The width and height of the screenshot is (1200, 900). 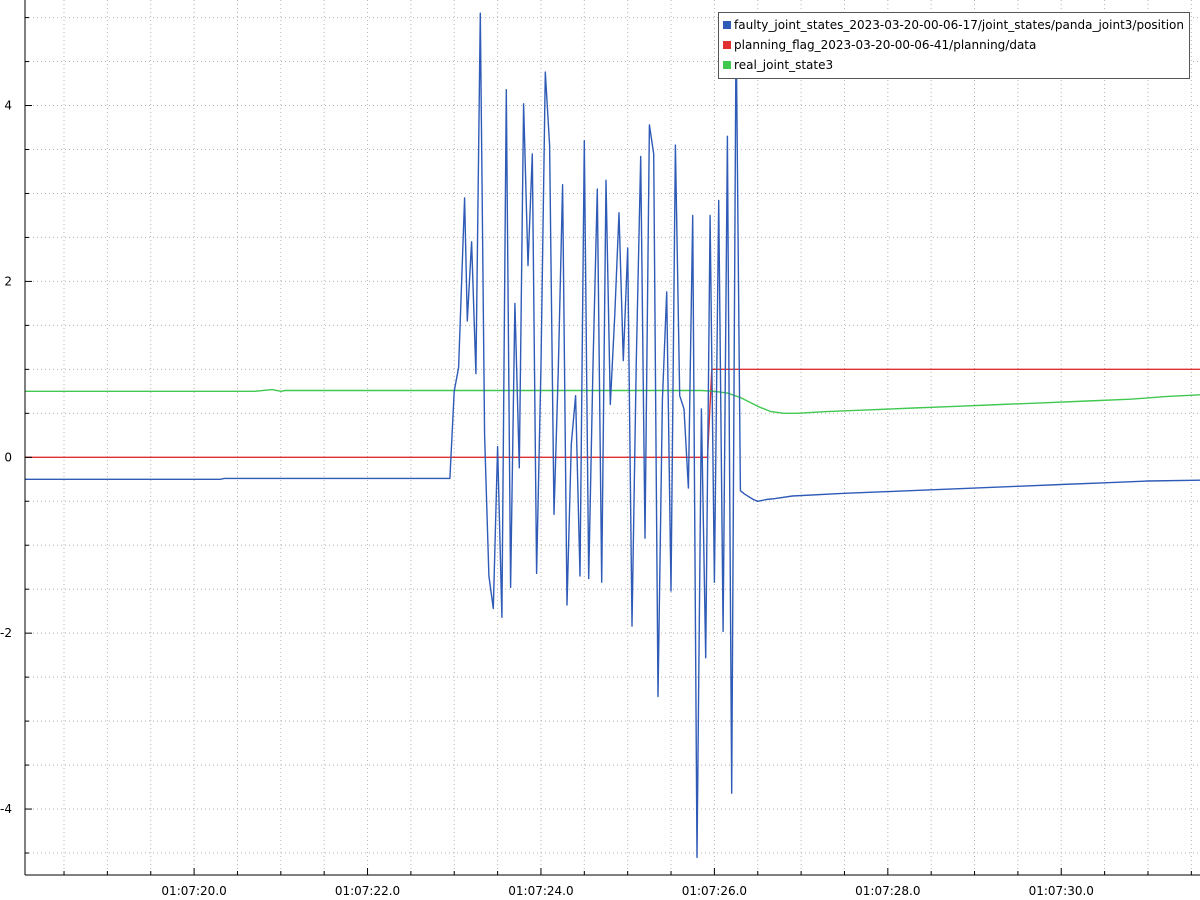 What do you see at coordinates (6, 633) in the screenshot?
I see `y-tick-label: -2` at bounding box center [6, 633].